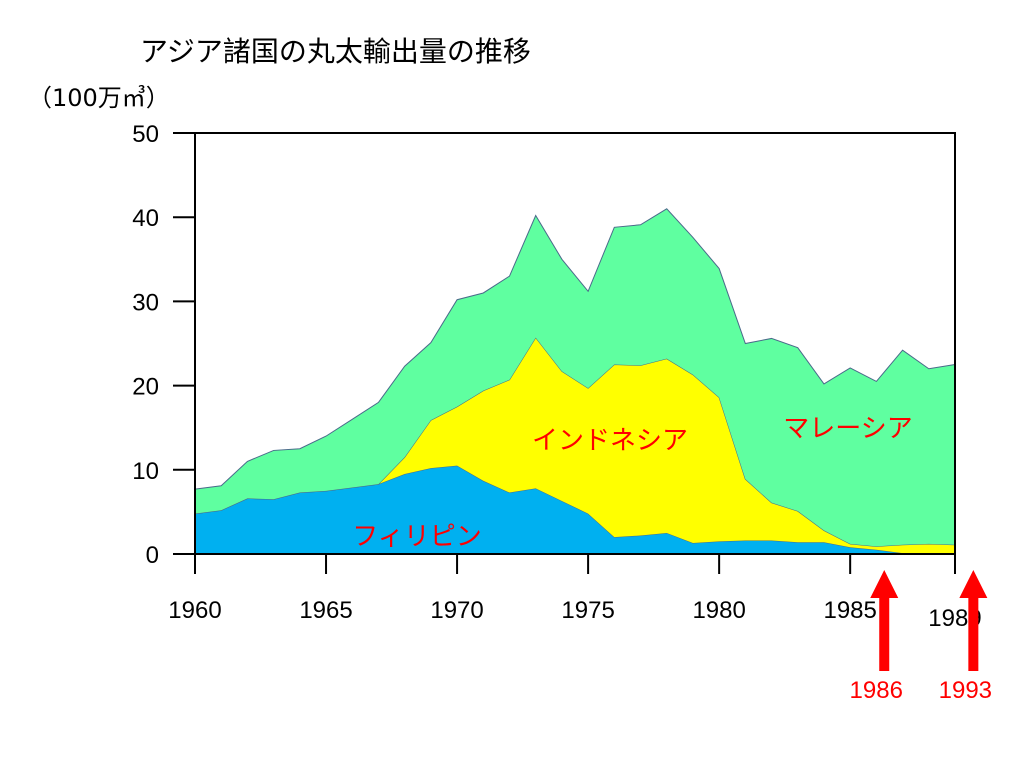  Describe the element at coordinates (884, 620) in the screenshot. I see `annotation-arrow-1986` at that location.